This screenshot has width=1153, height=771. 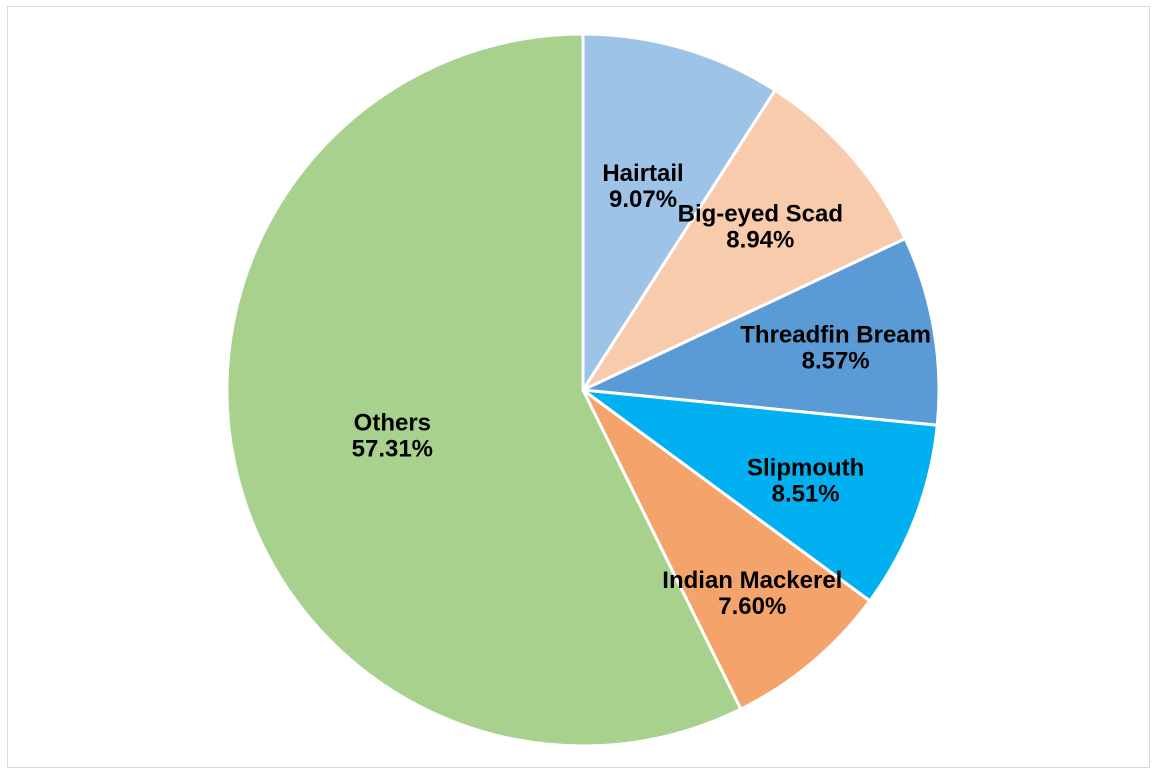 I want to click on data-label-value-indian-mackerel: 7.60%, so click(x=752, y=606).